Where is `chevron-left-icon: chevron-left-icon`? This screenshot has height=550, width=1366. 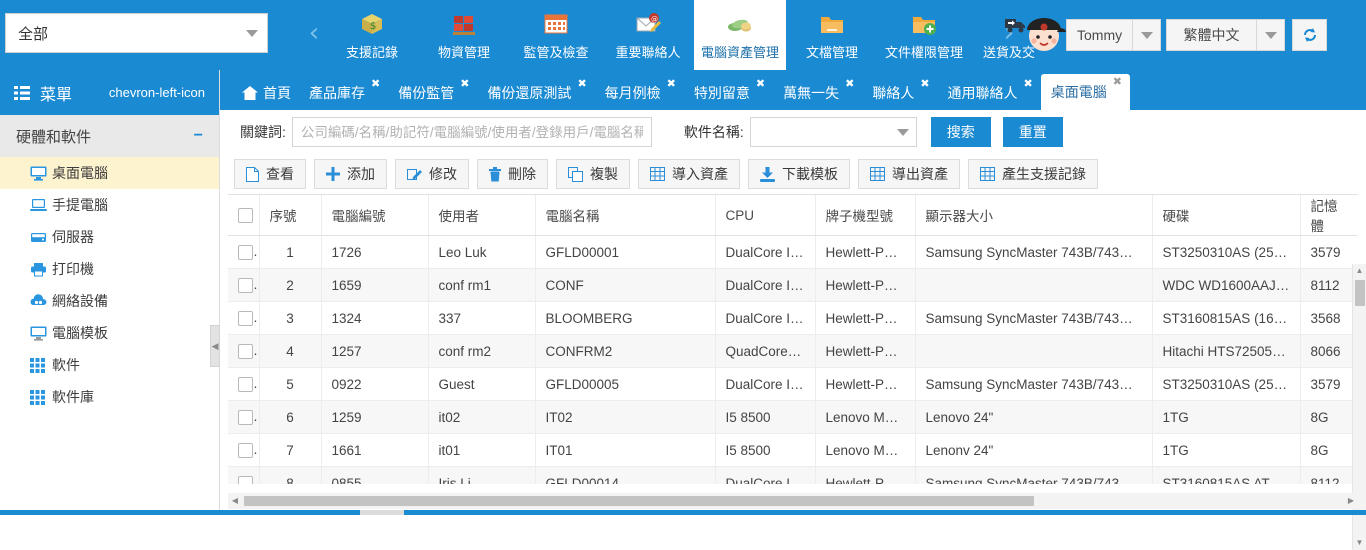 chevron-left-icon: chevron-left-icon is located at coordinates (157, 92).